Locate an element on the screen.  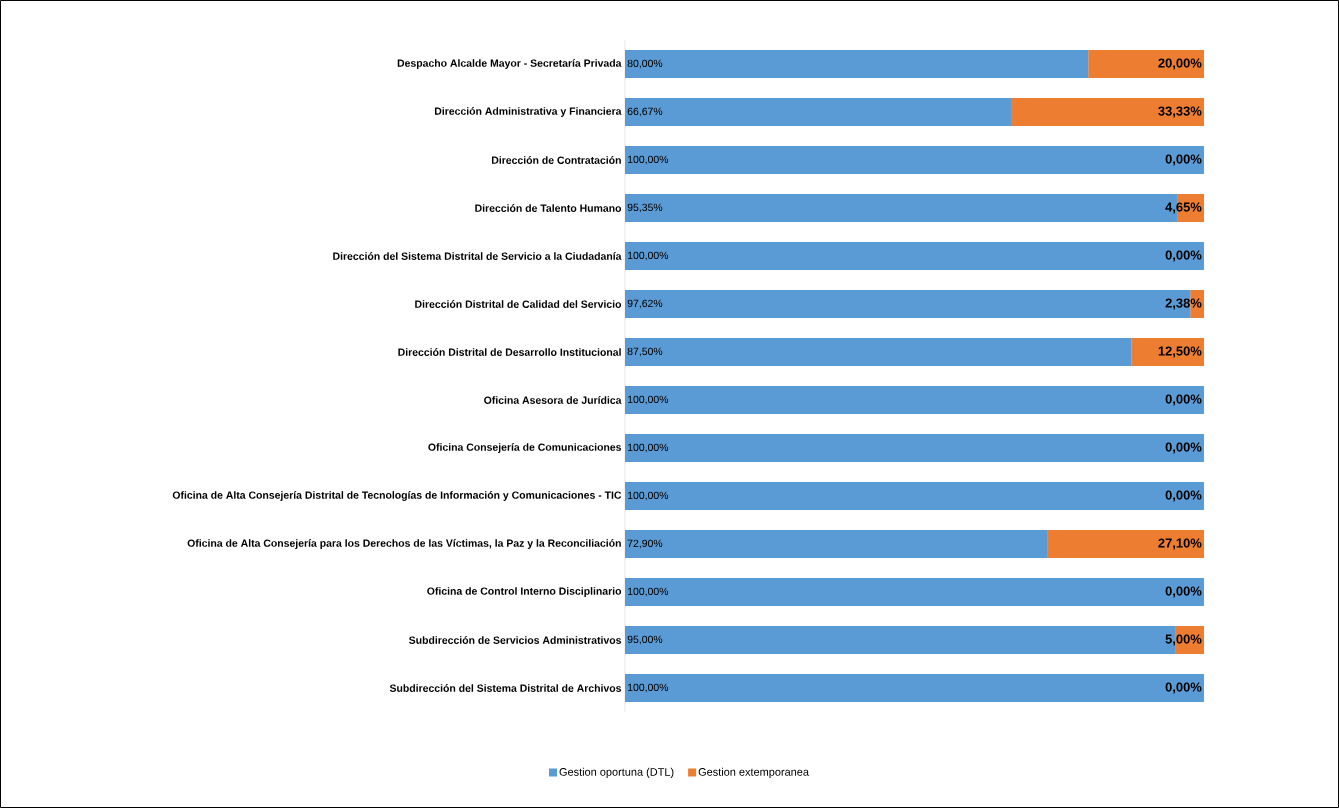
data-label: 87,50% is located at coordinates (645, 352).